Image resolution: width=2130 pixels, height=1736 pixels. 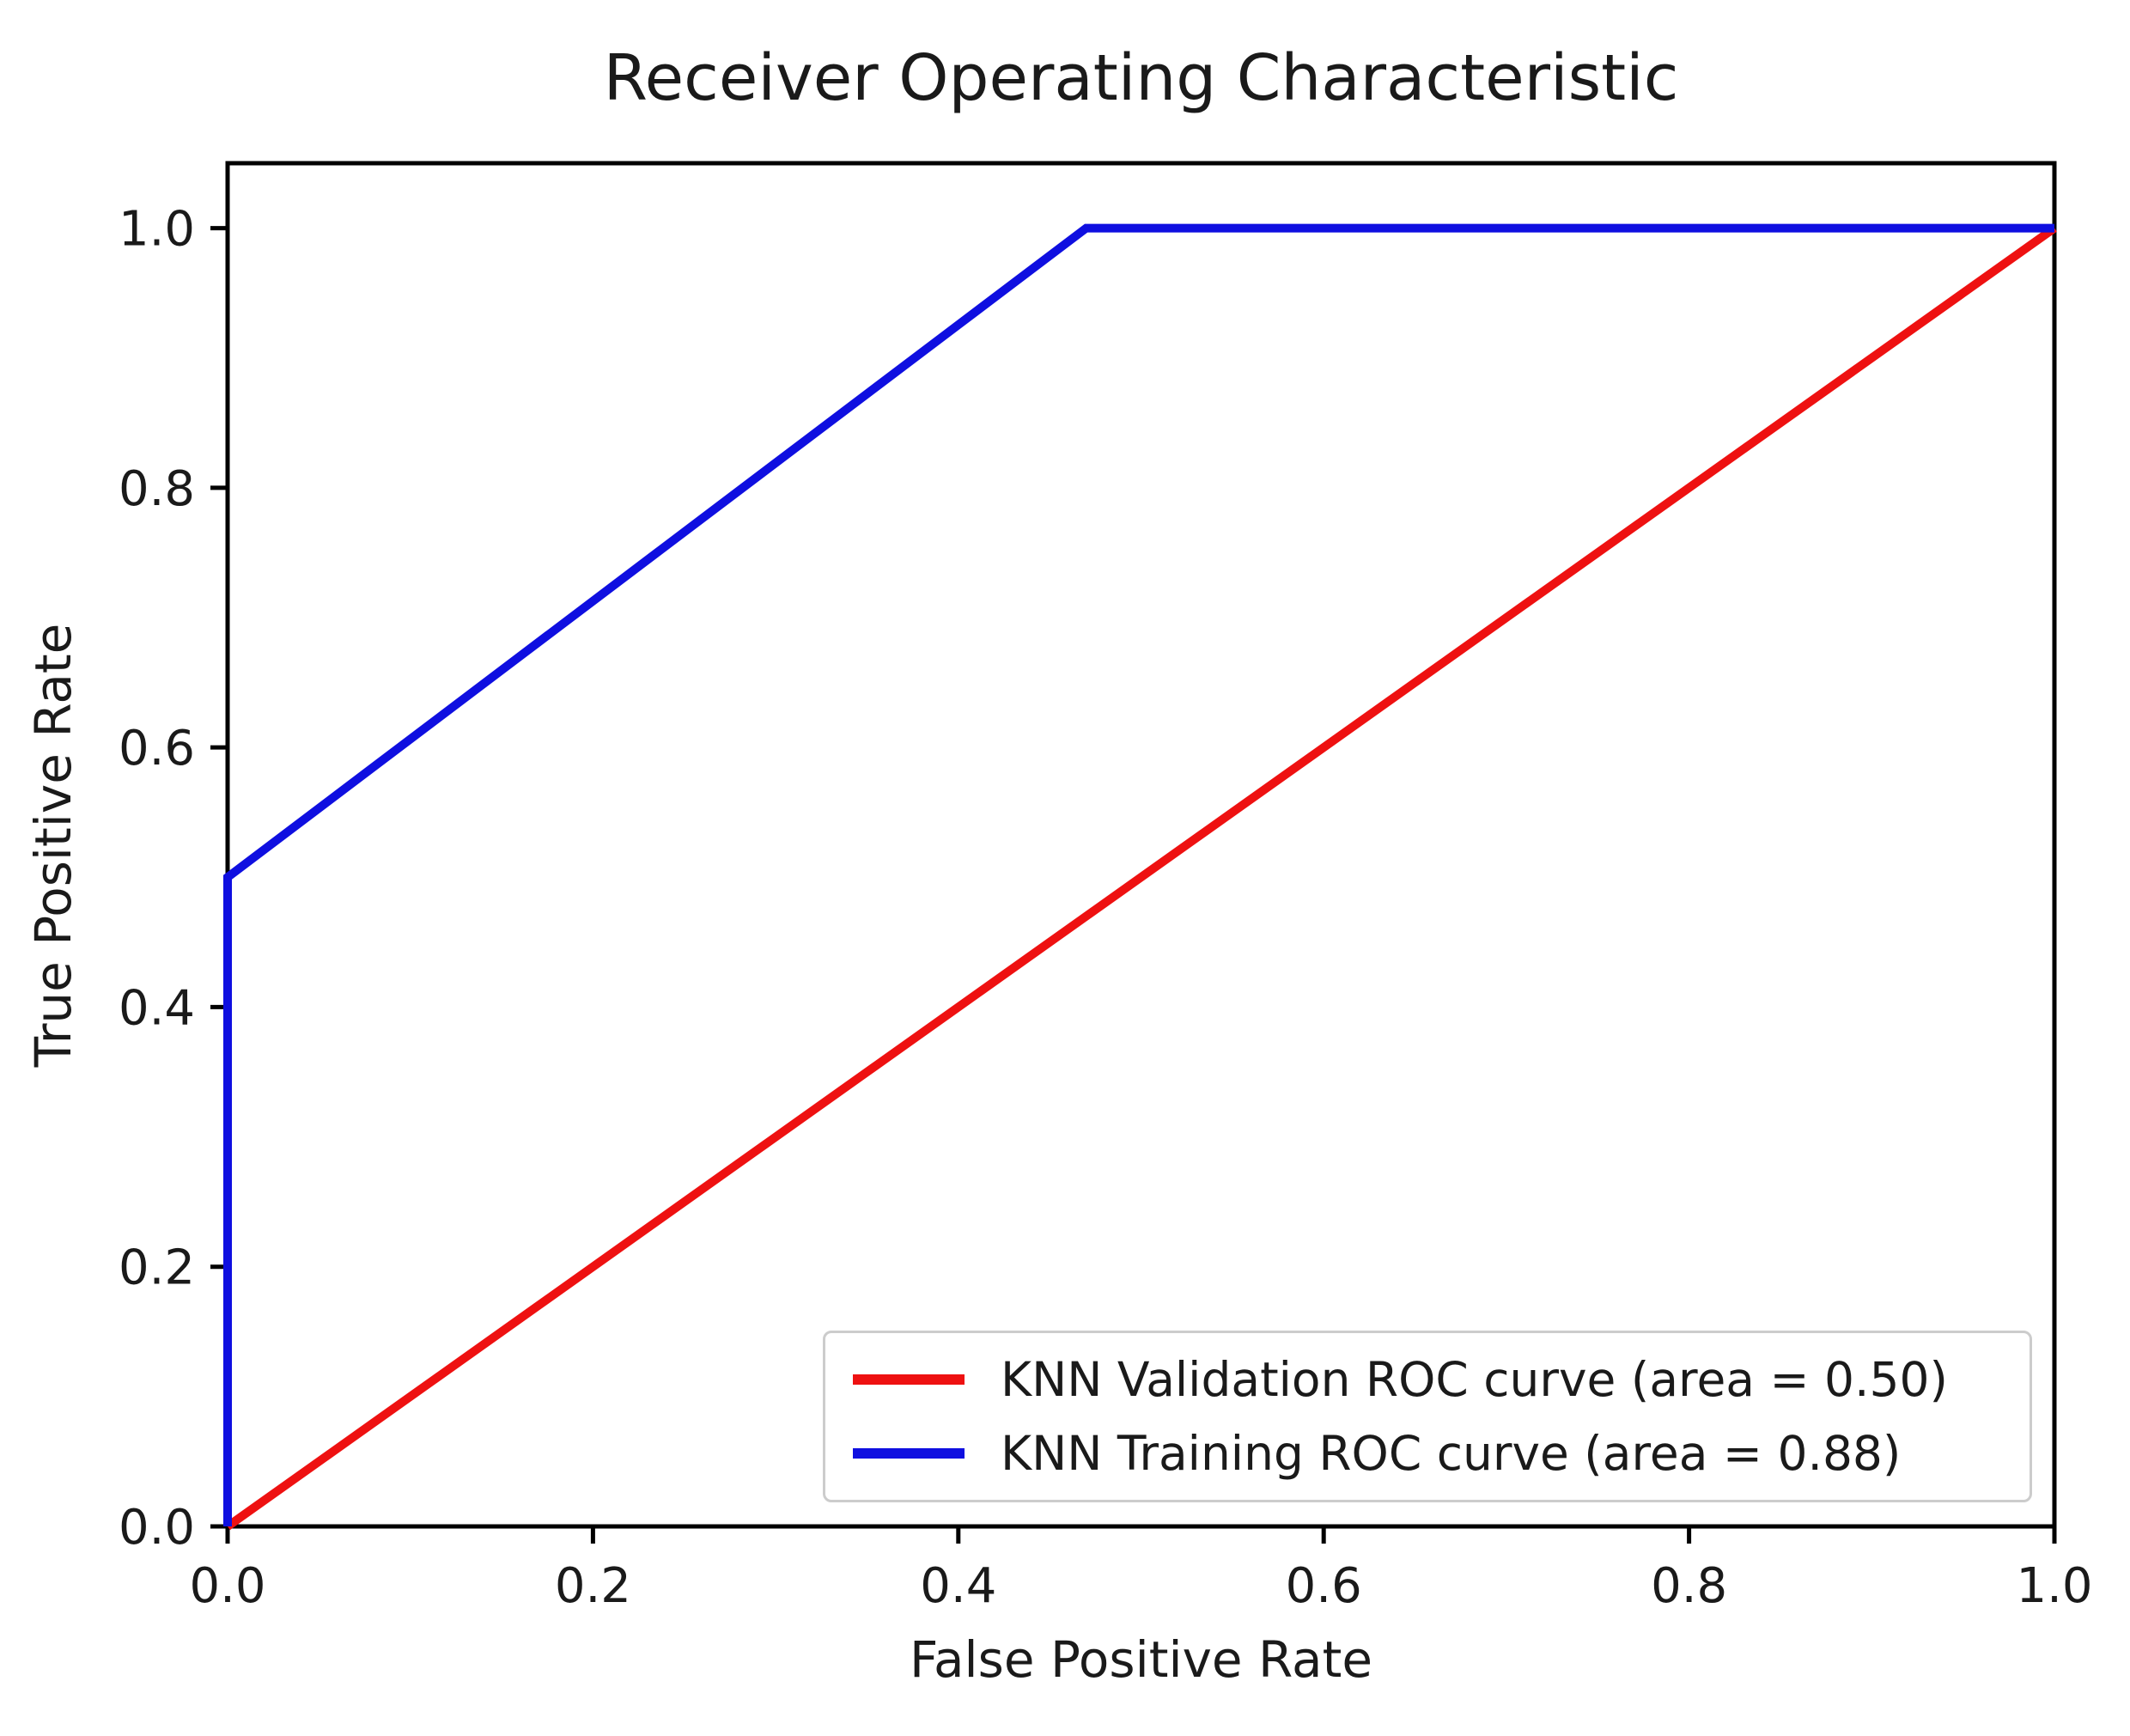 What do you see at coordinates (958, 1586) in the screenshot?
I see `x-tick-label: 0.4` at bounding box center [958, 1586].